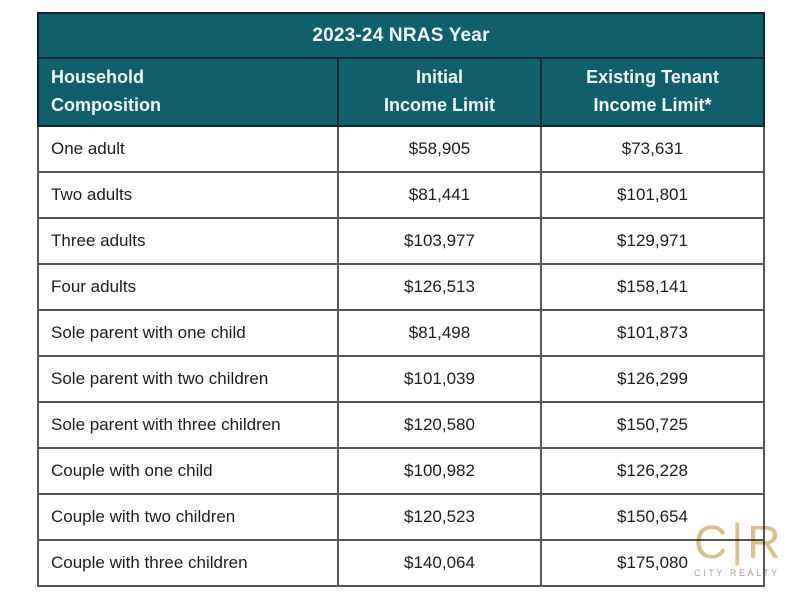  What do you see at coordinates (188, 471) in the screenshot?
I see `household-composition-cell: Couple with one child` at bounding box center [188, 471].